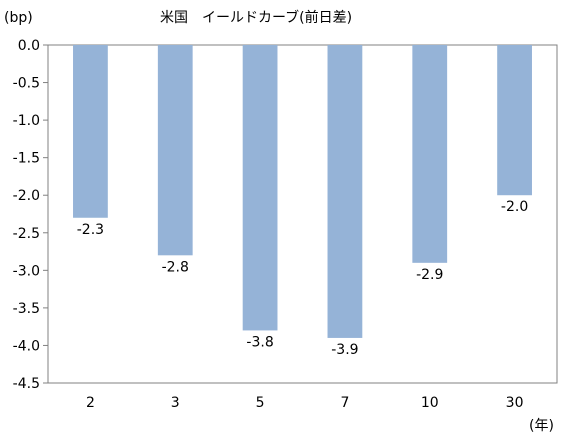  I want to click on data-label-5: -3.8, so click(259, 342).